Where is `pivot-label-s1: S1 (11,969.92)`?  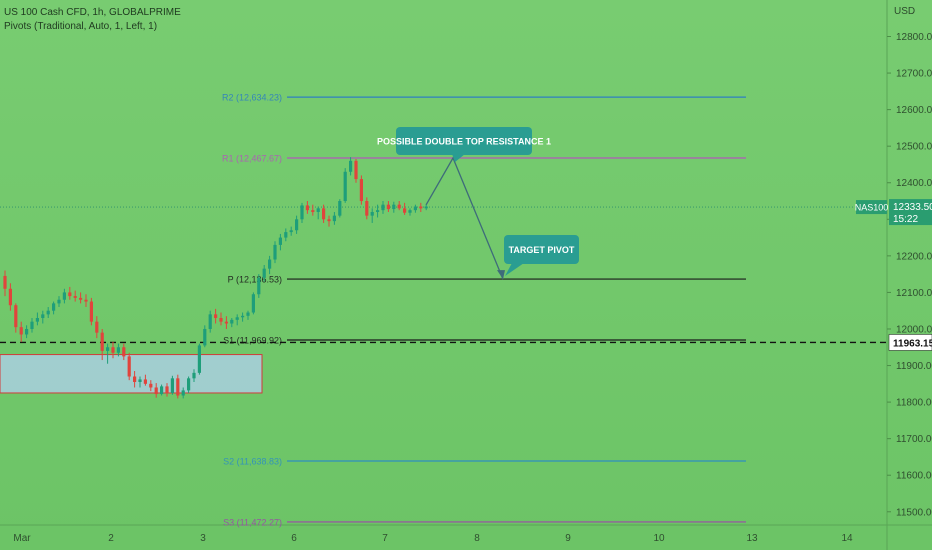 pivot-label-s1: S1 (11,969.92) is located at coordinates (252, 340).